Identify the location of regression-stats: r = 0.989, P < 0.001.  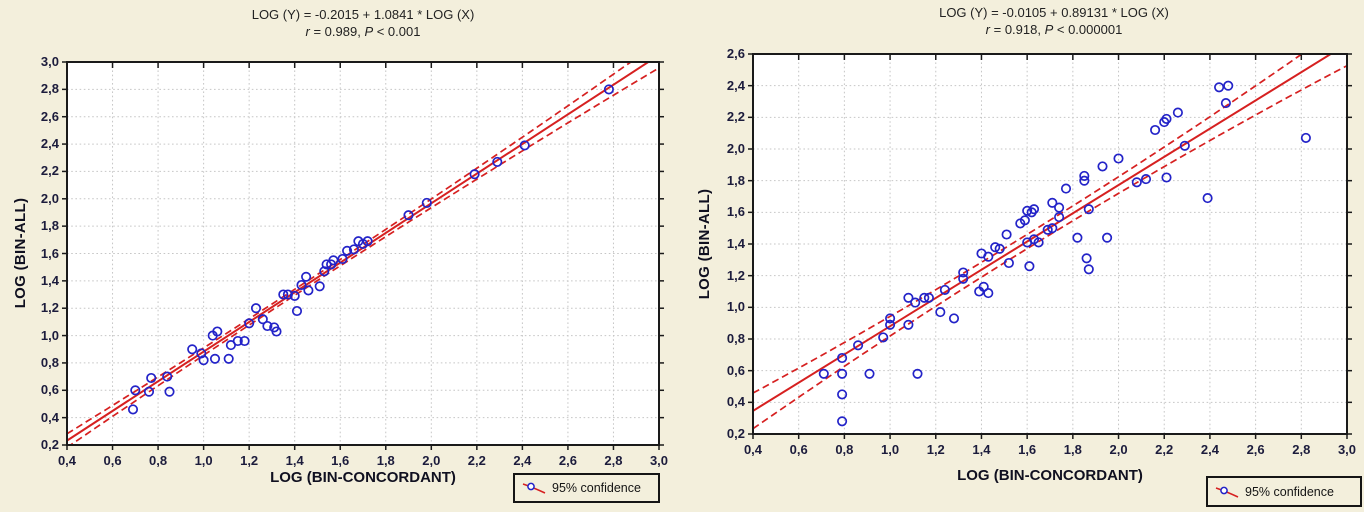
(363, 31).